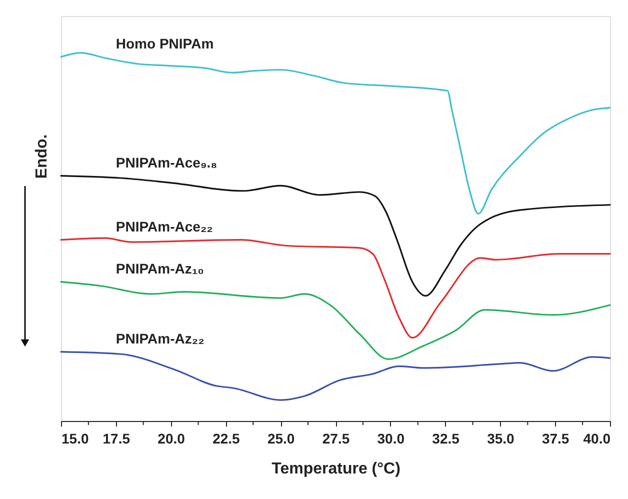  Describe the element at coordinates (501, 438) in the screenshot. I see `x-tick-label: 35.0` at that location.